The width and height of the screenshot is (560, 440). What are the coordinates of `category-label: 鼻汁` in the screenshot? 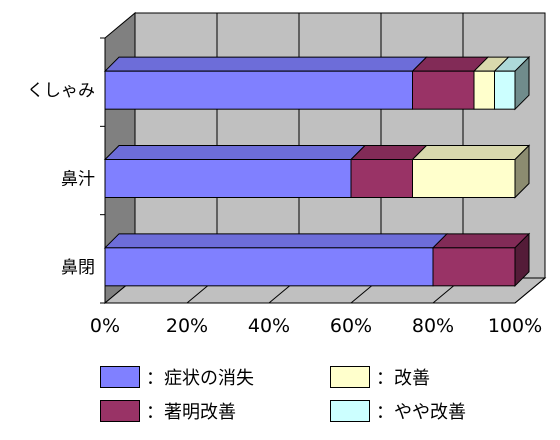 It's located at (78, 180).